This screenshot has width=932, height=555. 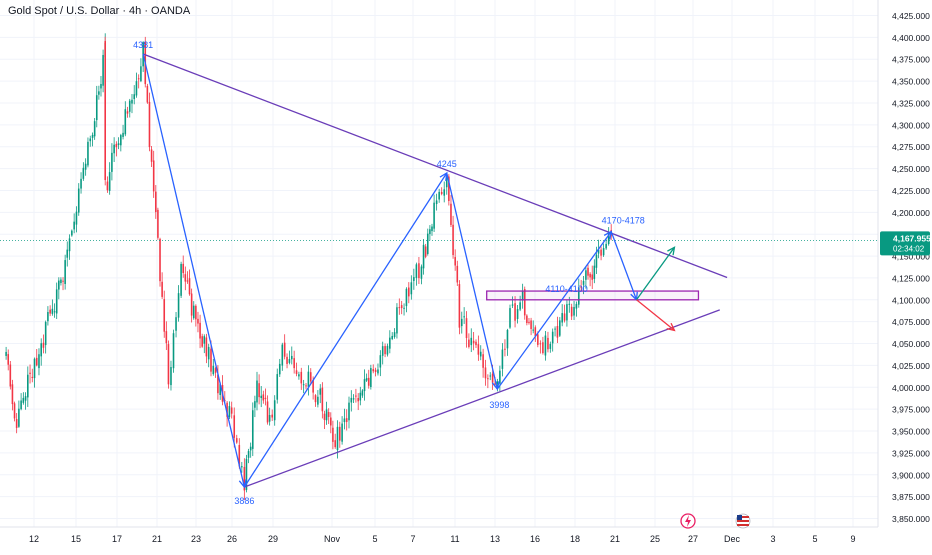 What do you see at coordinates (688, 521) in the screenshot?
I see `flash-icon` at bounding box center [688, 521].